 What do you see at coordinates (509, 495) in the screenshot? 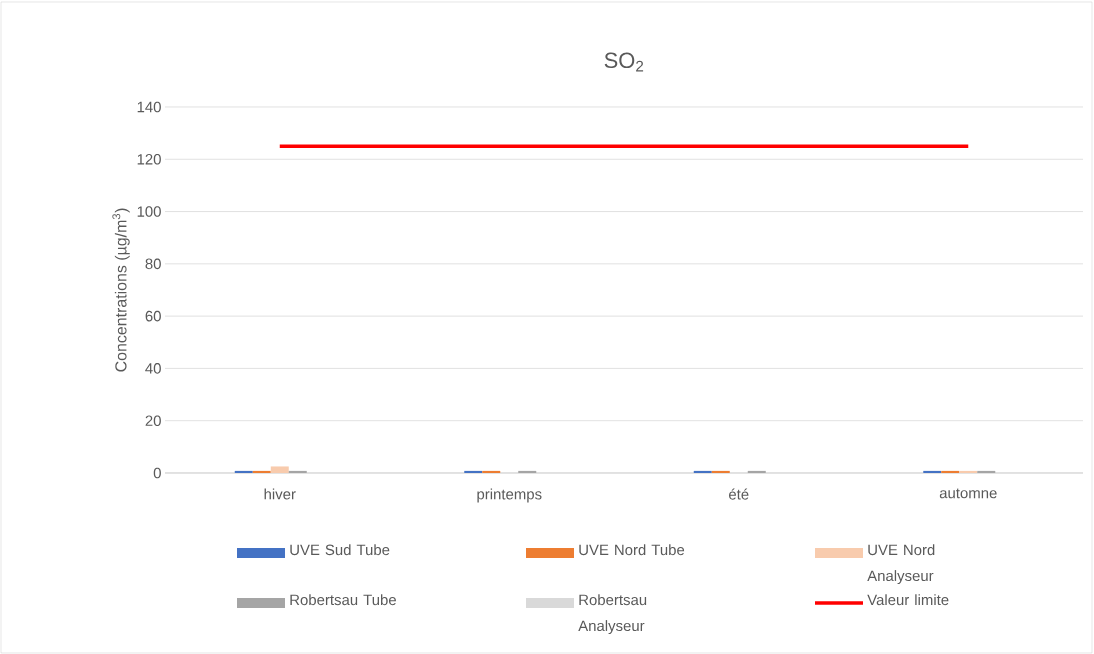
I see `x-tick-label: printemps` at bounding box center [509, 495].